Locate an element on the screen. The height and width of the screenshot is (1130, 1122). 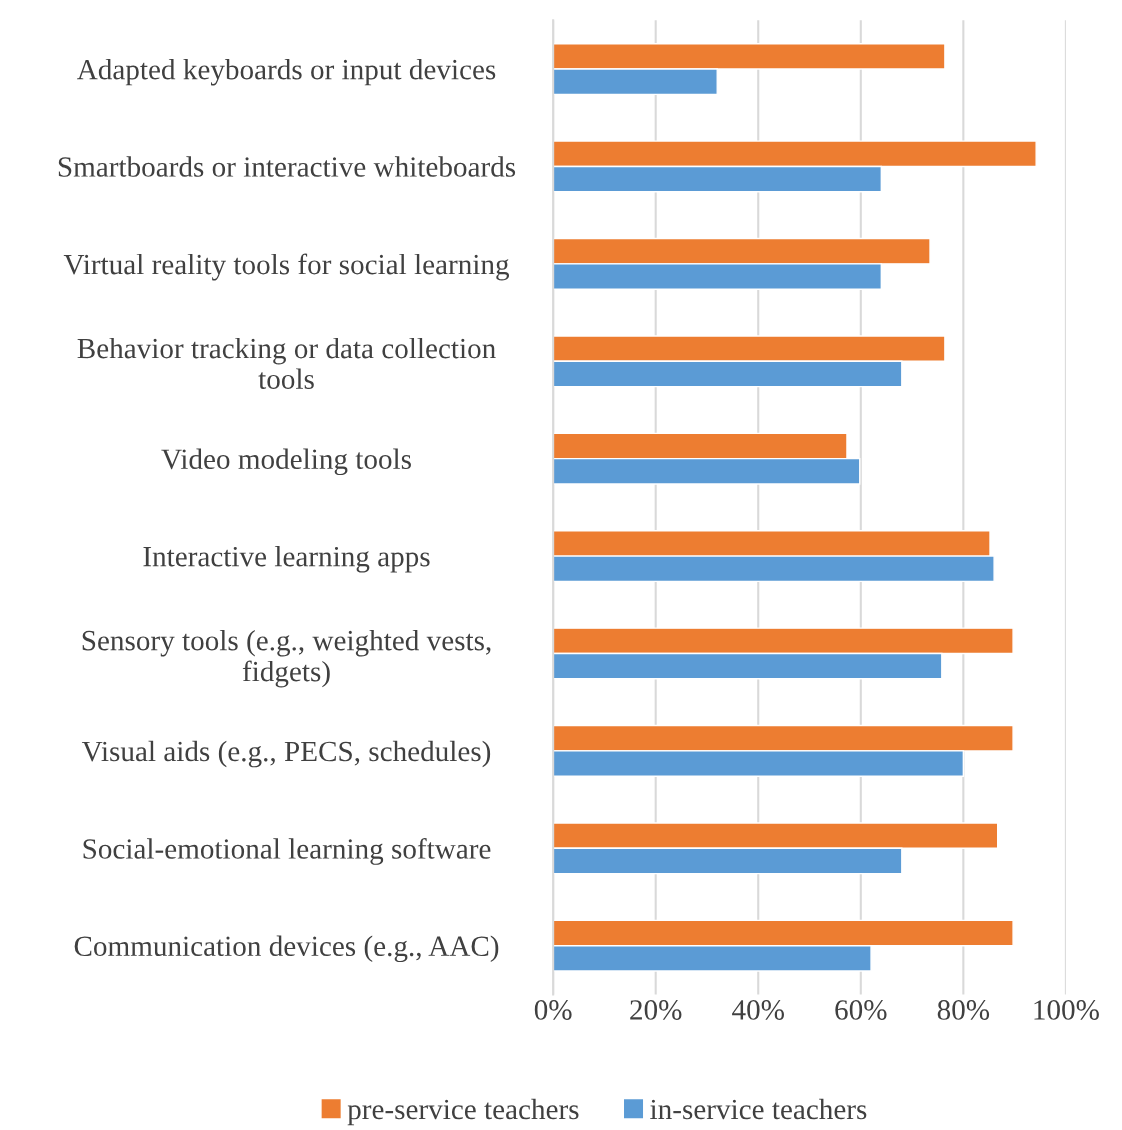
y-tick-label: Smartboards or interactive whiteboards is located at coordinates (287, 166).